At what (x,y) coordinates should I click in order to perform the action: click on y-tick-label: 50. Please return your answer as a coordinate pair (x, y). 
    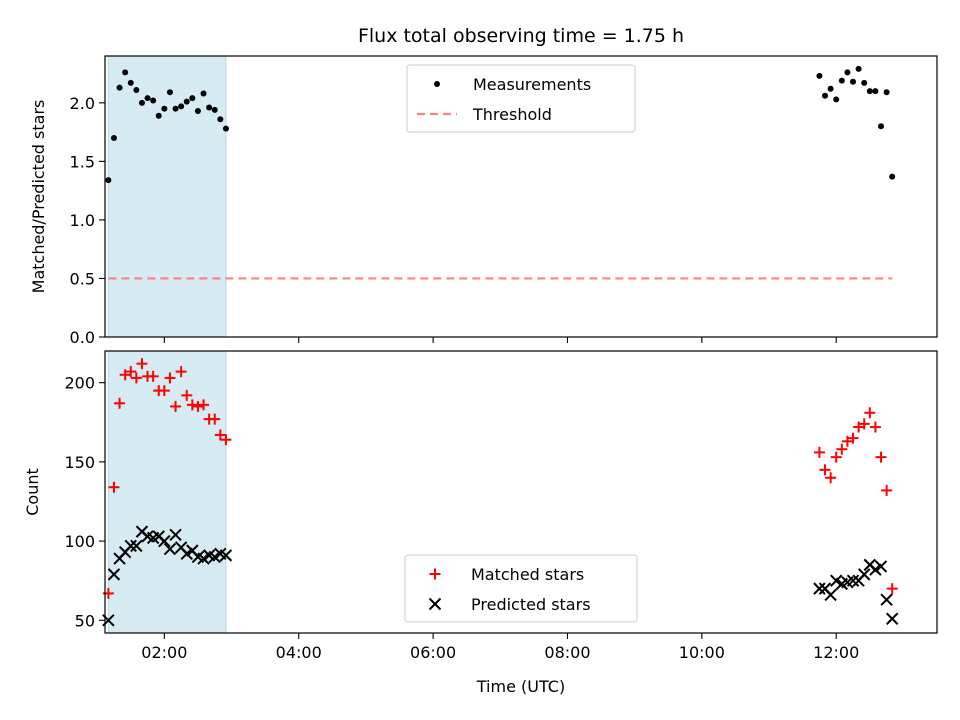
    Looking at the image, I should click on (85, 620).